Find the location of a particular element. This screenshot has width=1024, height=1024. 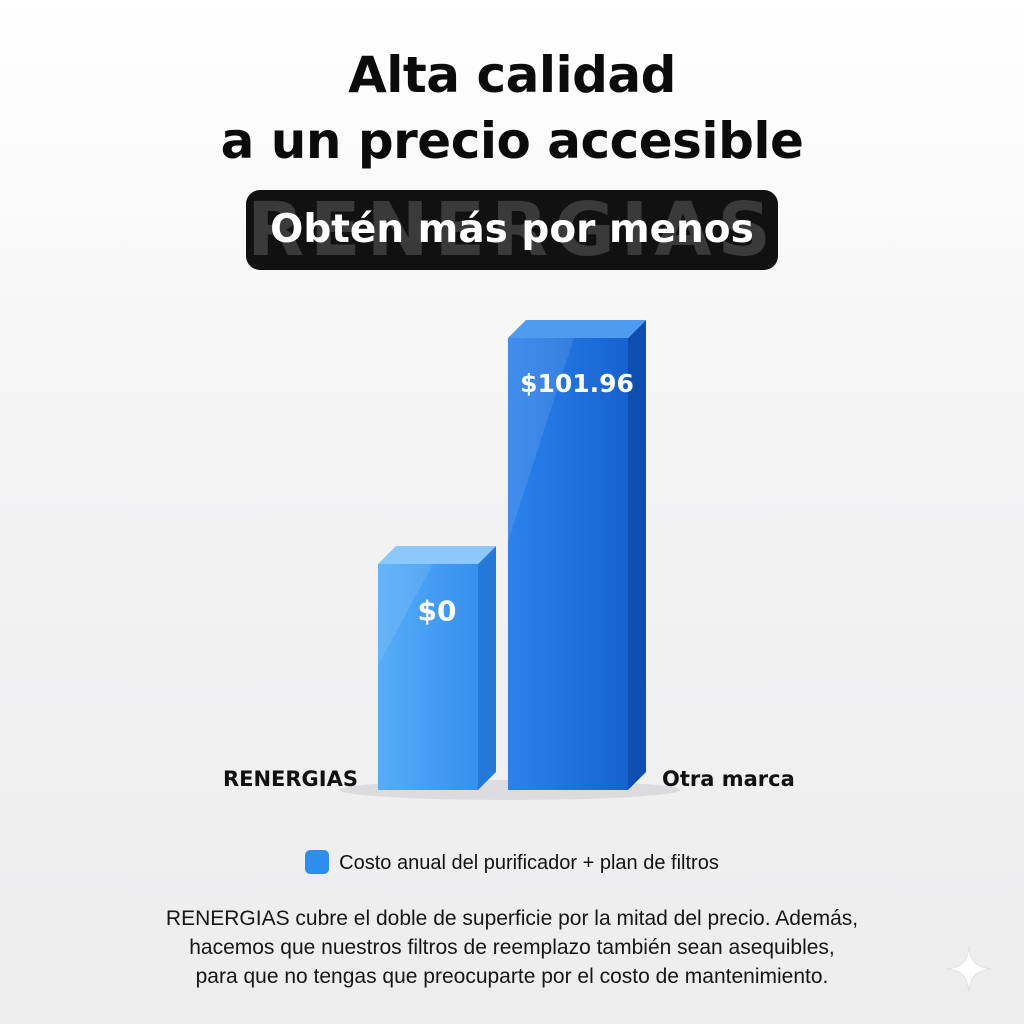

value-label-otra-marca: $101.96 is located at coordinates (577, 383).